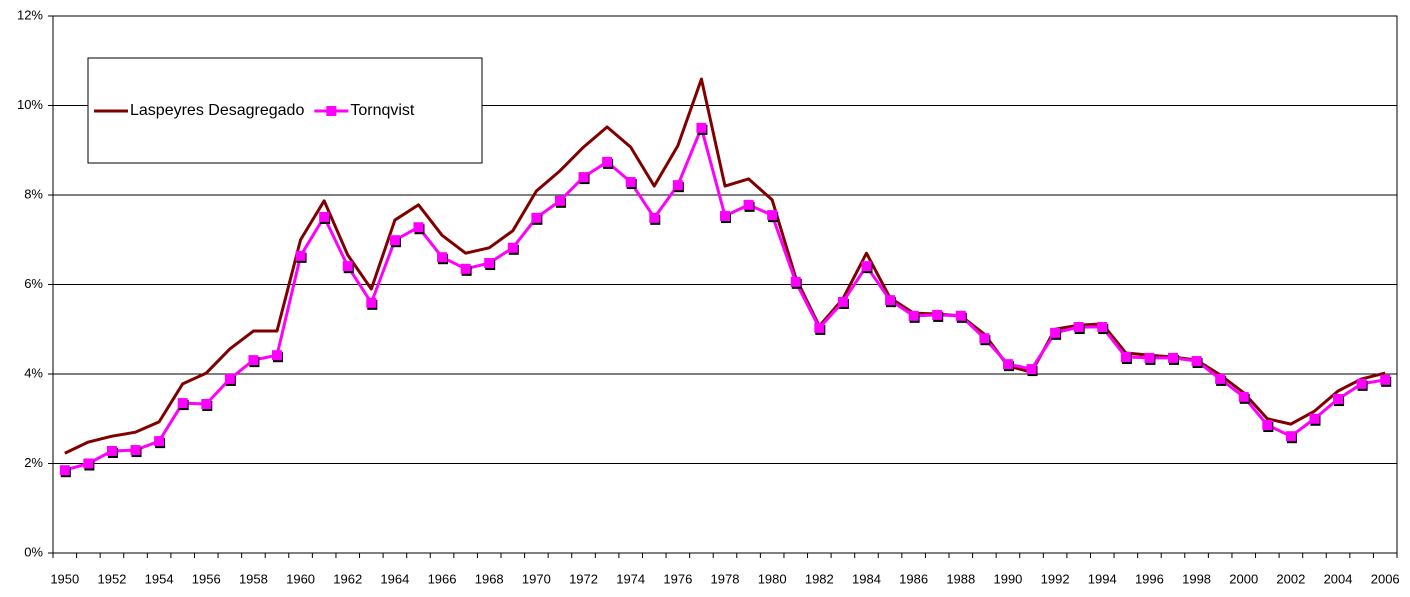 The image size is (1410, 597). Describe the element at coordinates (394, 578) in the screenshot. I see `x-tick-label: 1964` at that location.